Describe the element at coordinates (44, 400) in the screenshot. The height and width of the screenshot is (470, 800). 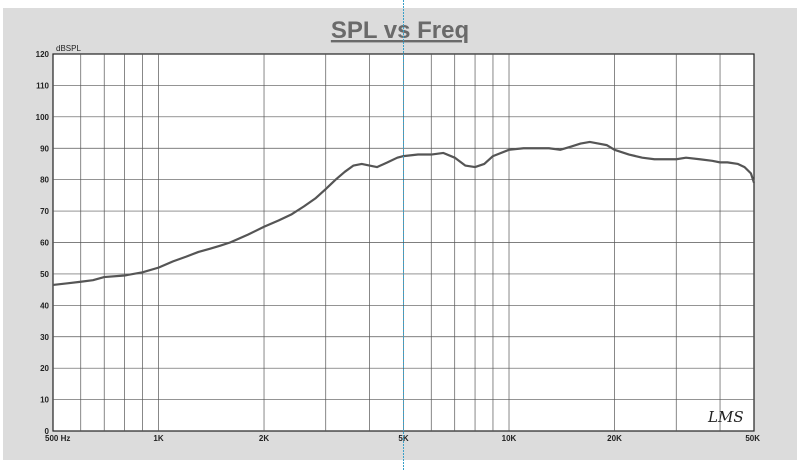
I see `y-tick-label: 10` at that location.